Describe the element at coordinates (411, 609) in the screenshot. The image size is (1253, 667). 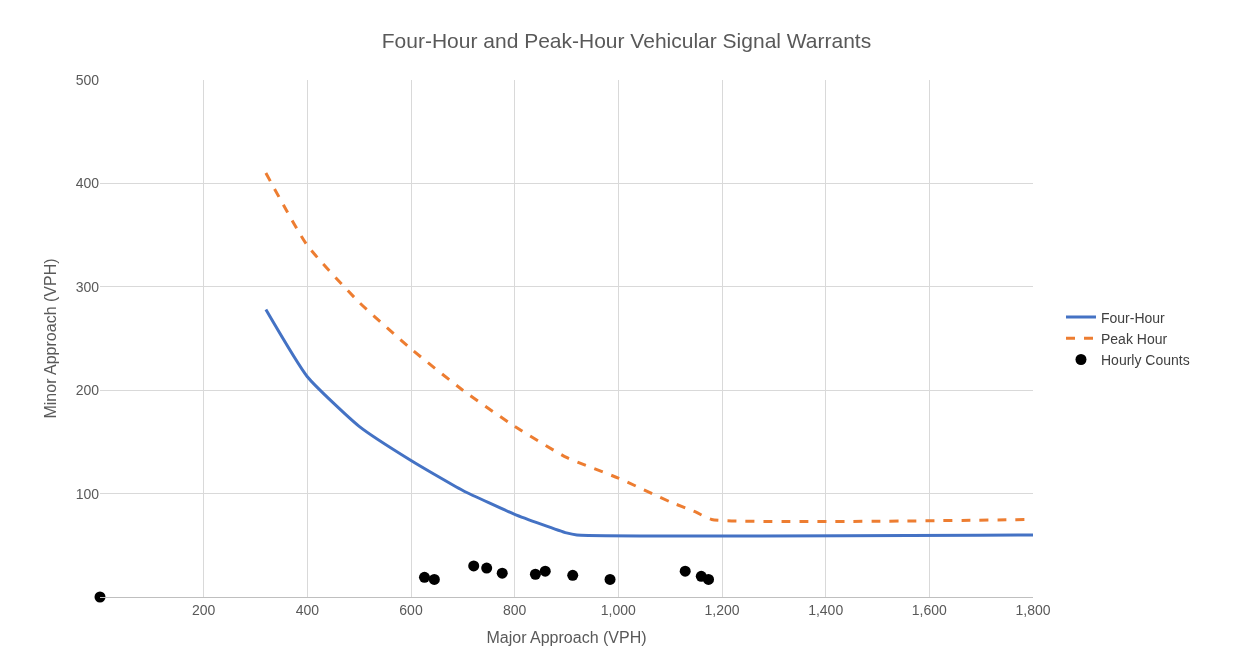
I see `x-tick-label: 600` at that location.